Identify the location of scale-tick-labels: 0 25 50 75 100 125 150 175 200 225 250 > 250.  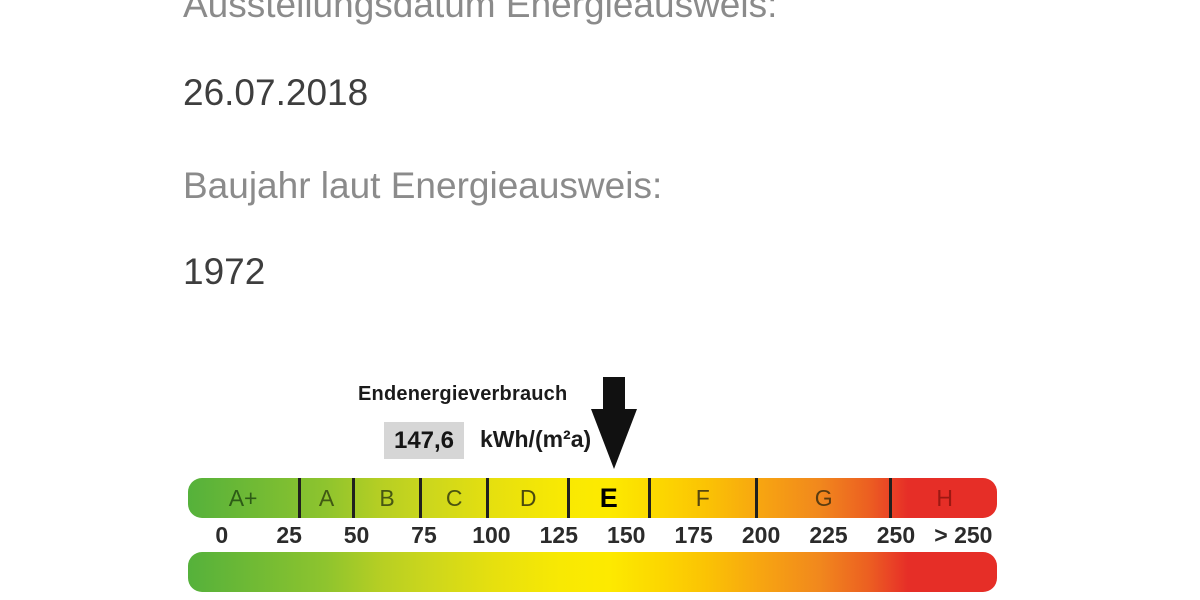
(592, 535).